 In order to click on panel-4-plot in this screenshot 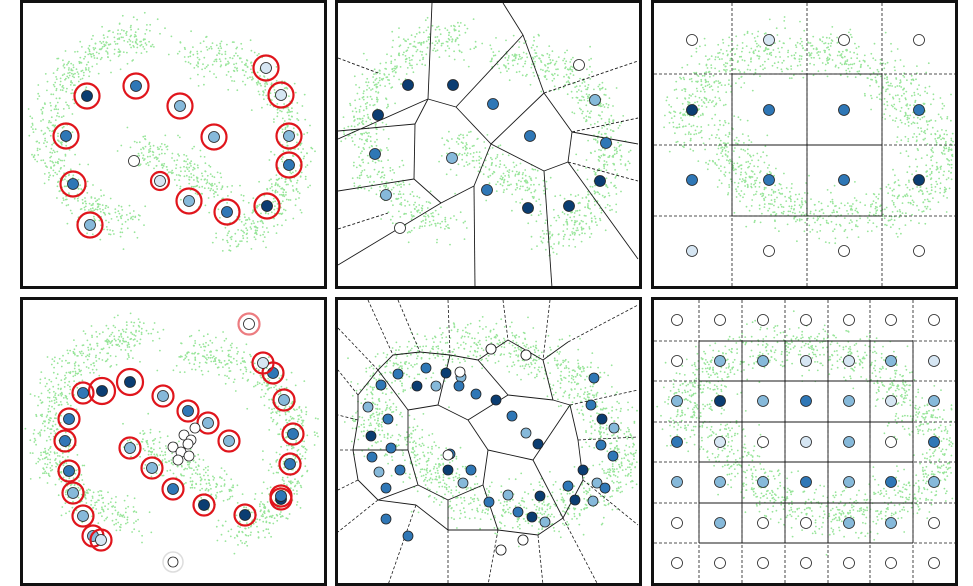, I will do `click(171, 442)`.